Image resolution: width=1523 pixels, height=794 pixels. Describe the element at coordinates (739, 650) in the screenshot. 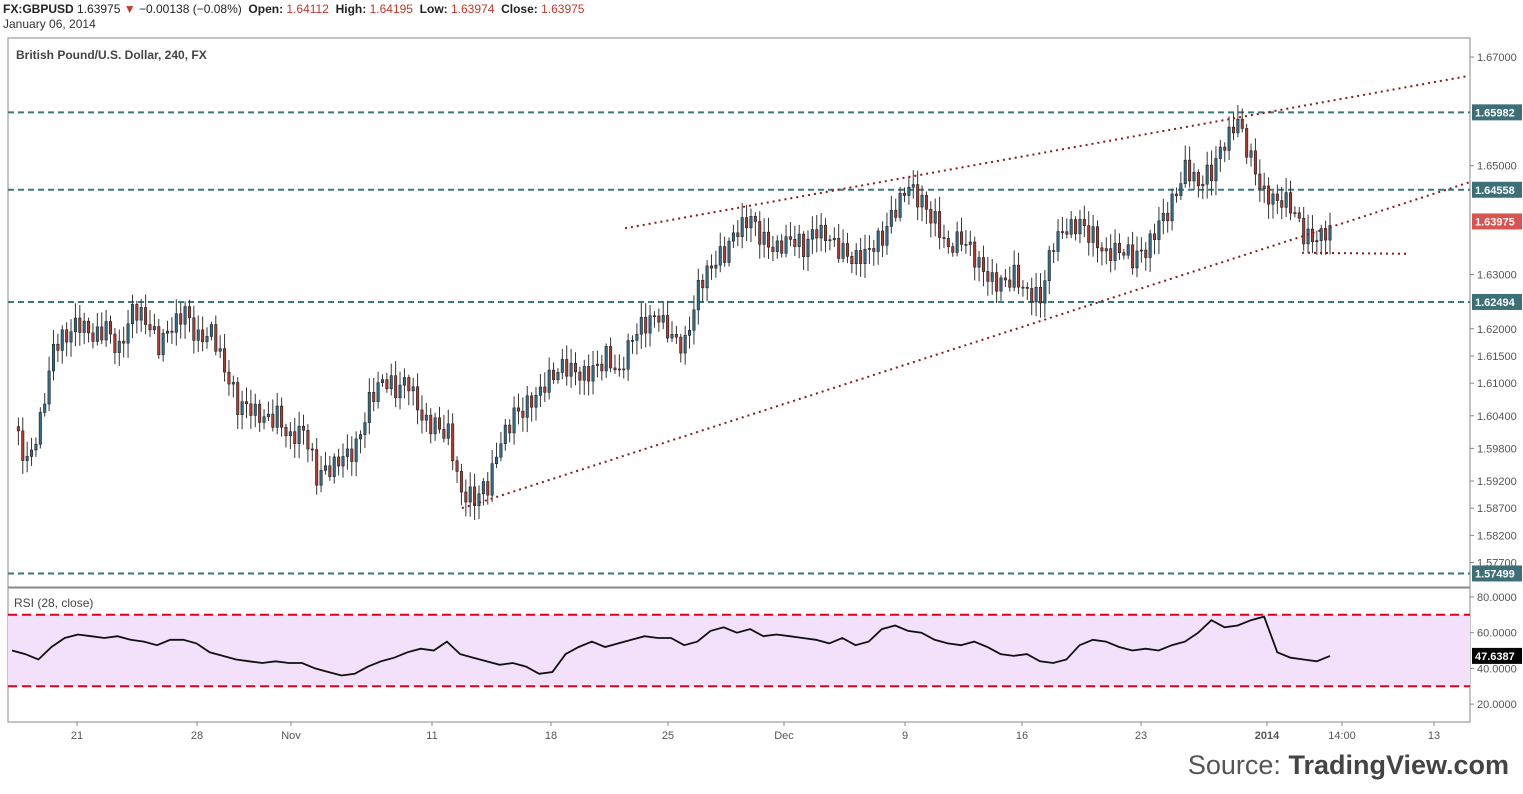

I see `rsi-band` at that location.